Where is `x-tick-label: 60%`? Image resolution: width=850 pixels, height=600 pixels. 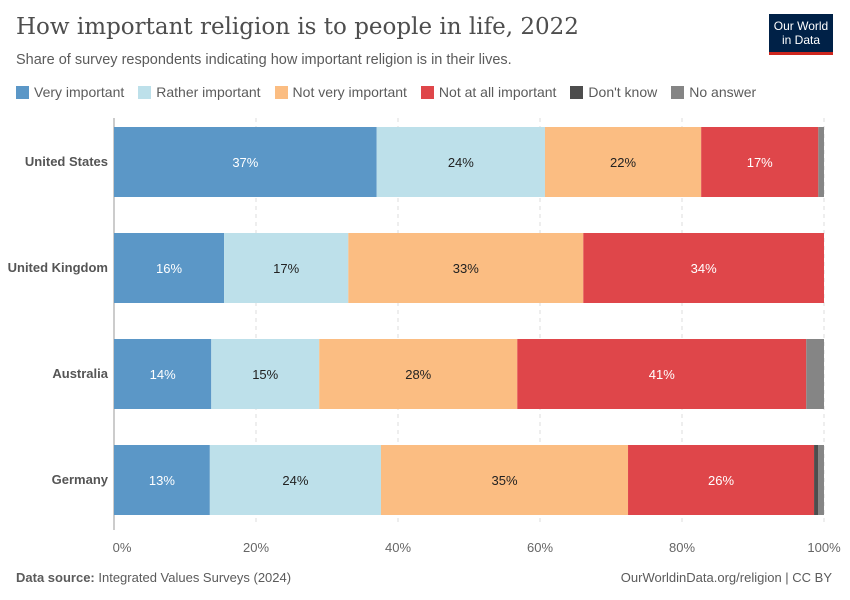 x-tick-label: 60% is located at coordinates (540, 547).